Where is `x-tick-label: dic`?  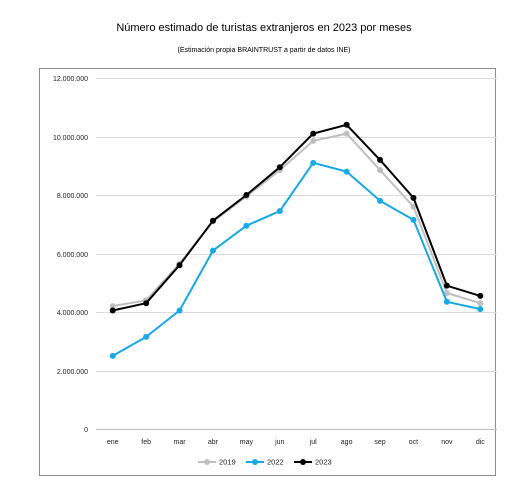
x-tick-label: dic is located at coordinates (480, 442).